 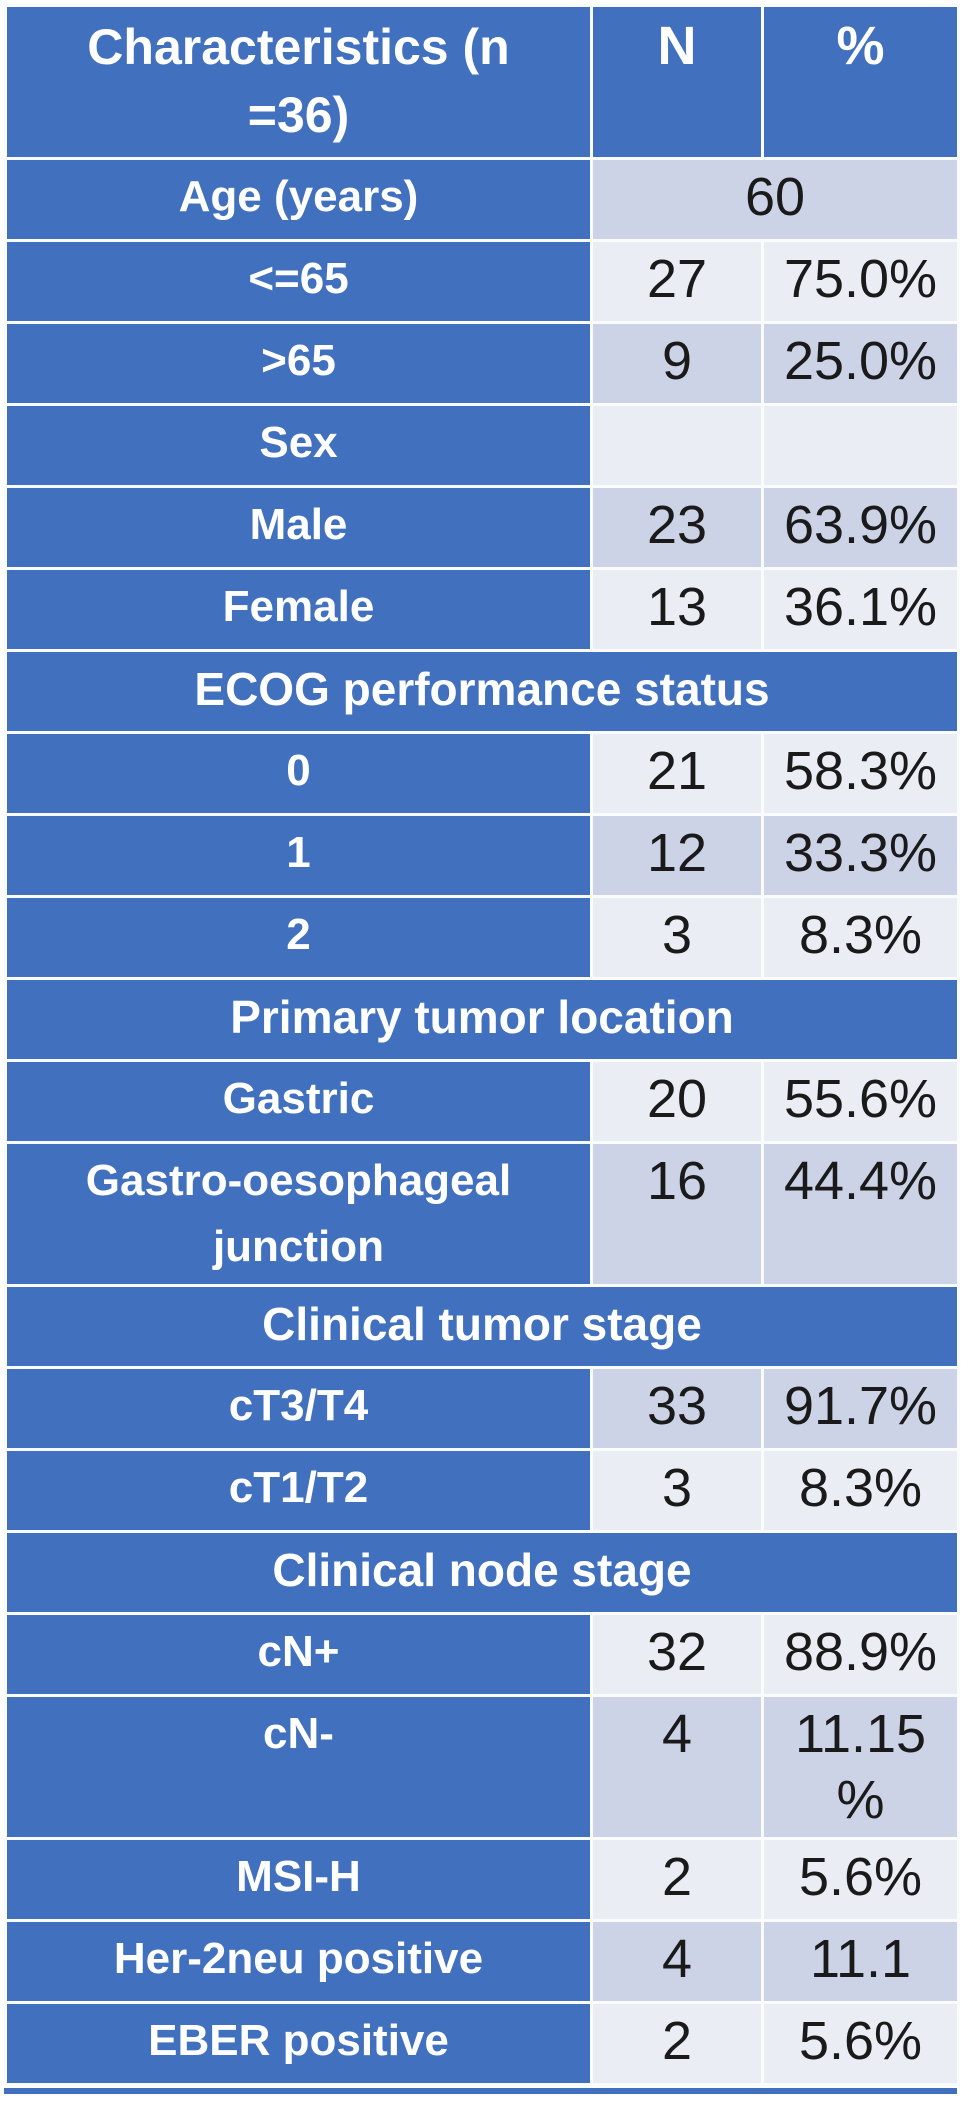 What do you see at coordinates (677, 363) in the screenshot?
I see `count-cell: 9` at bounding box center [677, 363].